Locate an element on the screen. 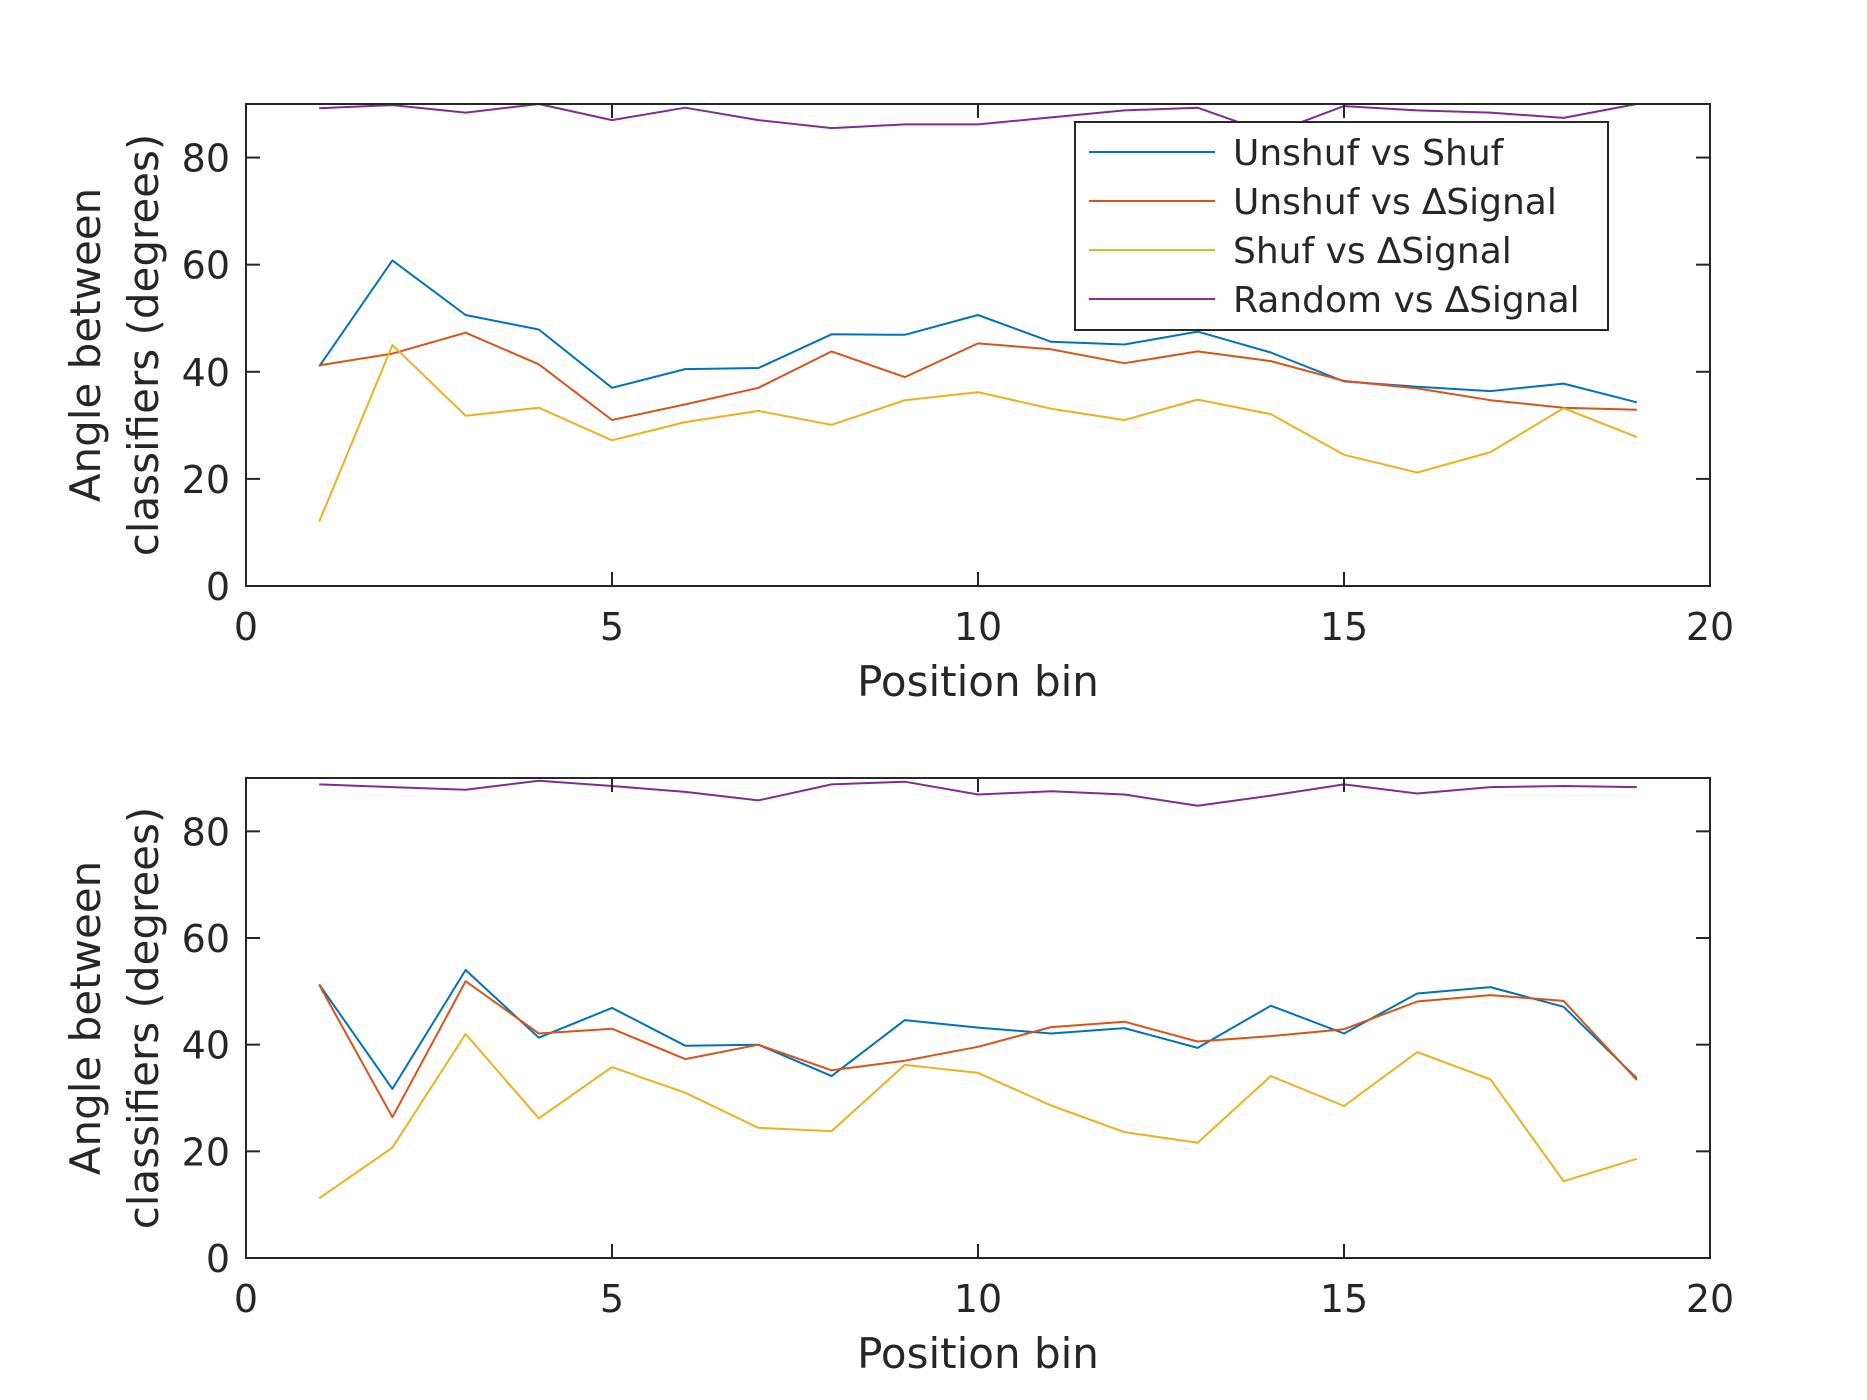  legend-box is located at coordinates (1341, 226).